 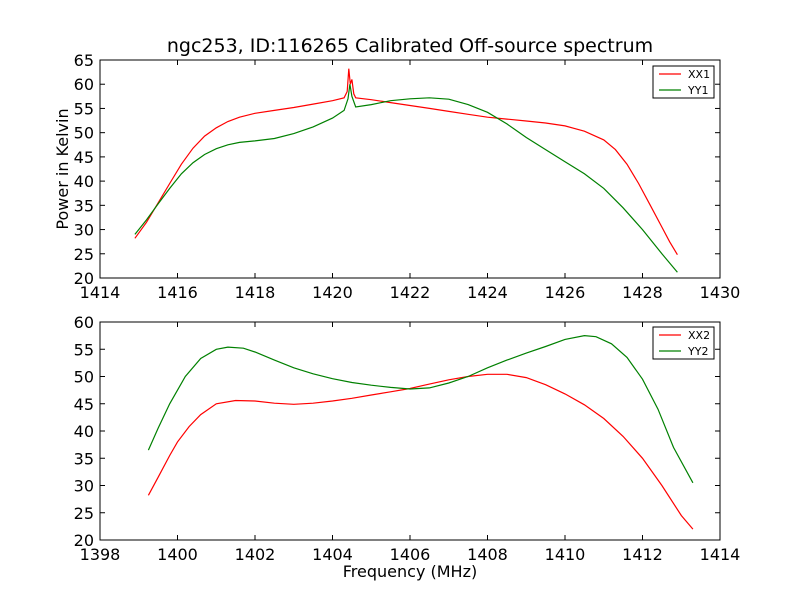 I want to click on y-tick-label: 65, so click(x=84, y=60).